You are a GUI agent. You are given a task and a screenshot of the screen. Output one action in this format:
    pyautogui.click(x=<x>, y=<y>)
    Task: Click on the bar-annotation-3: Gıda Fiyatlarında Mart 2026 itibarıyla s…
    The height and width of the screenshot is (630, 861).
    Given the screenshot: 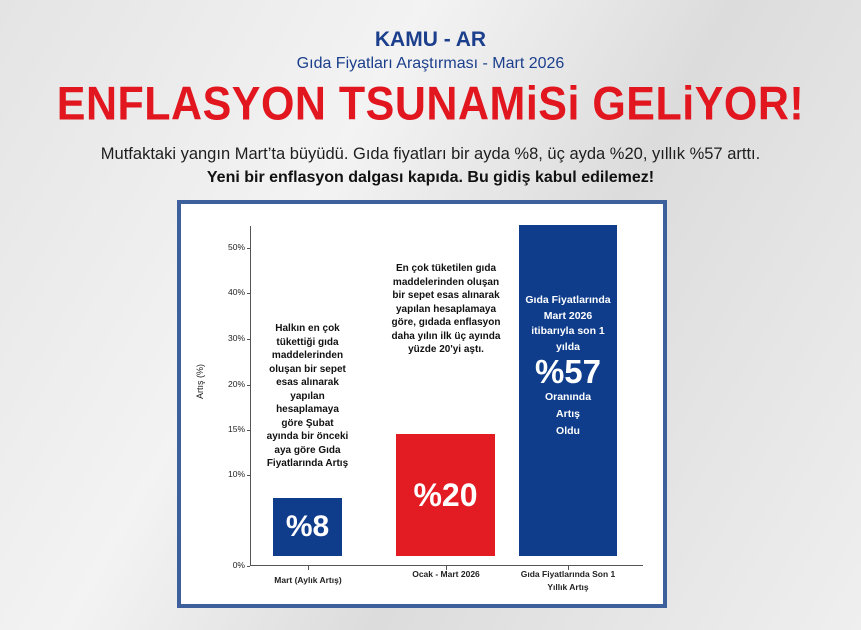 What is the action you would take?
    pyautogui.click(x=568, y=323)
    